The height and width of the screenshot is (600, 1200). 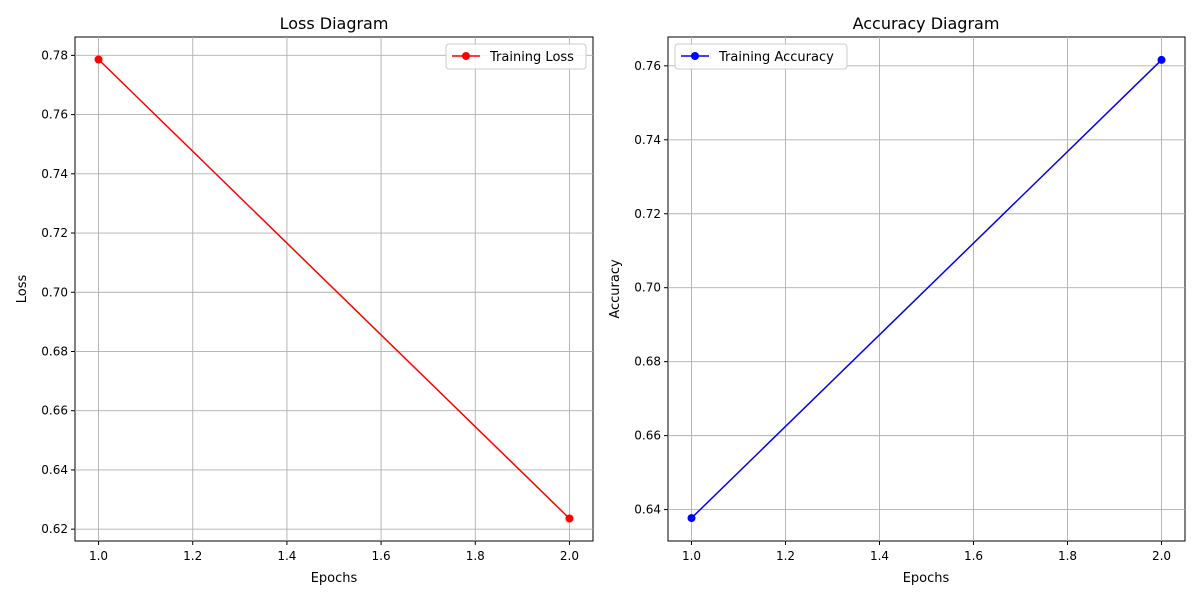 What do you see at coordinates (192, 556) in the screenshot?
I see `loss-x-tick-label: 1.2` at bounding box center [192, 556].